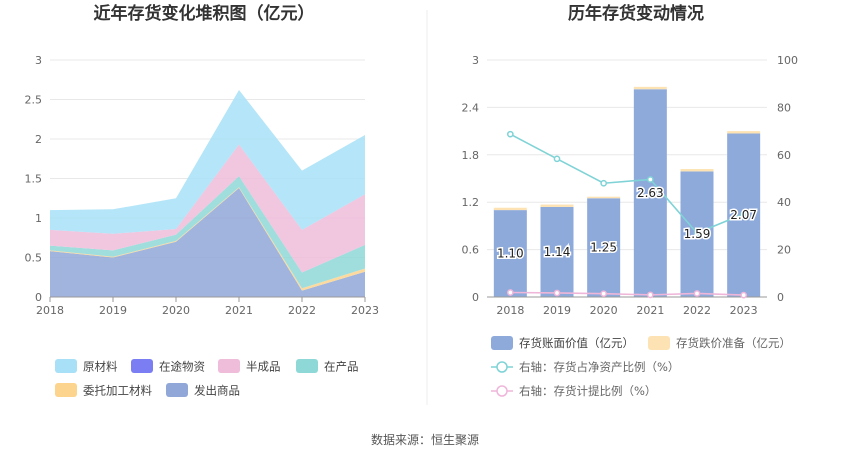  What do you see at coordinates (471, 155) in the screenshot?
I see `right-y-tick: 1.8` at bounding box center [471, 155].